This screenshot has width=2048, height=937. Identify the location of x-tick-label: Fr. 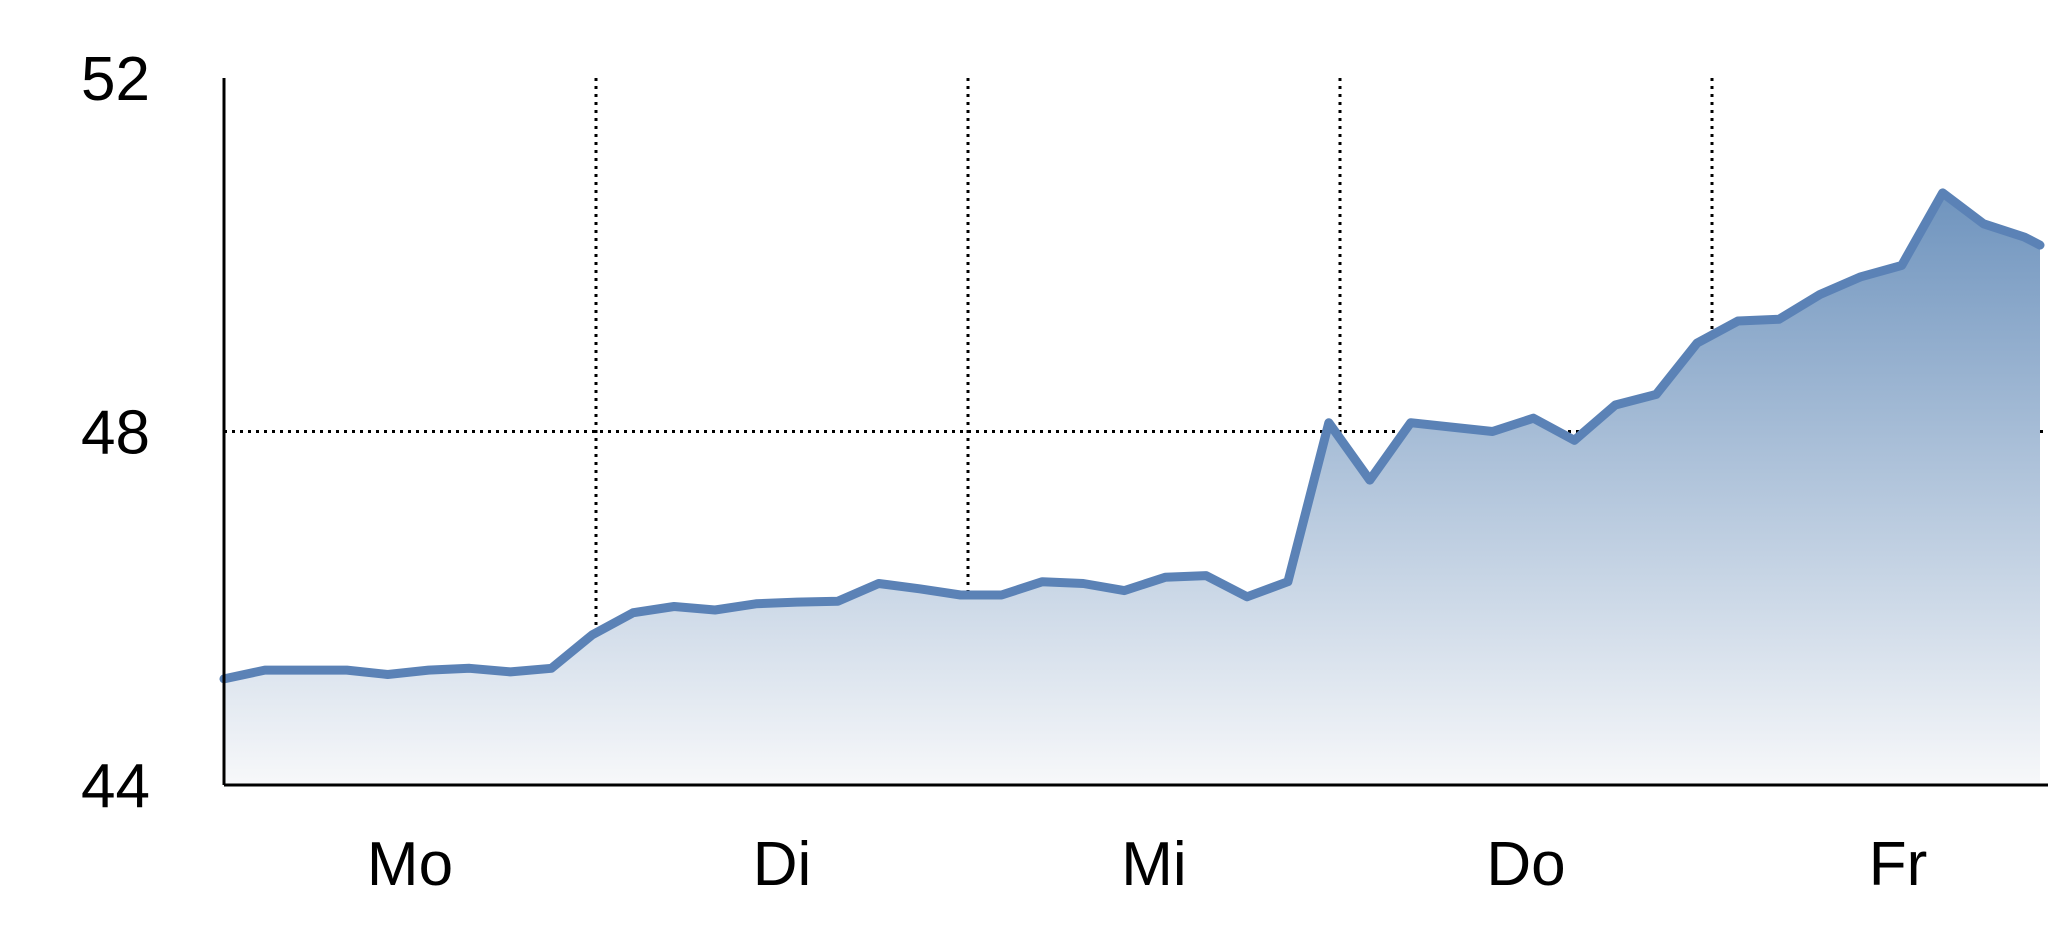
(1898, 864).